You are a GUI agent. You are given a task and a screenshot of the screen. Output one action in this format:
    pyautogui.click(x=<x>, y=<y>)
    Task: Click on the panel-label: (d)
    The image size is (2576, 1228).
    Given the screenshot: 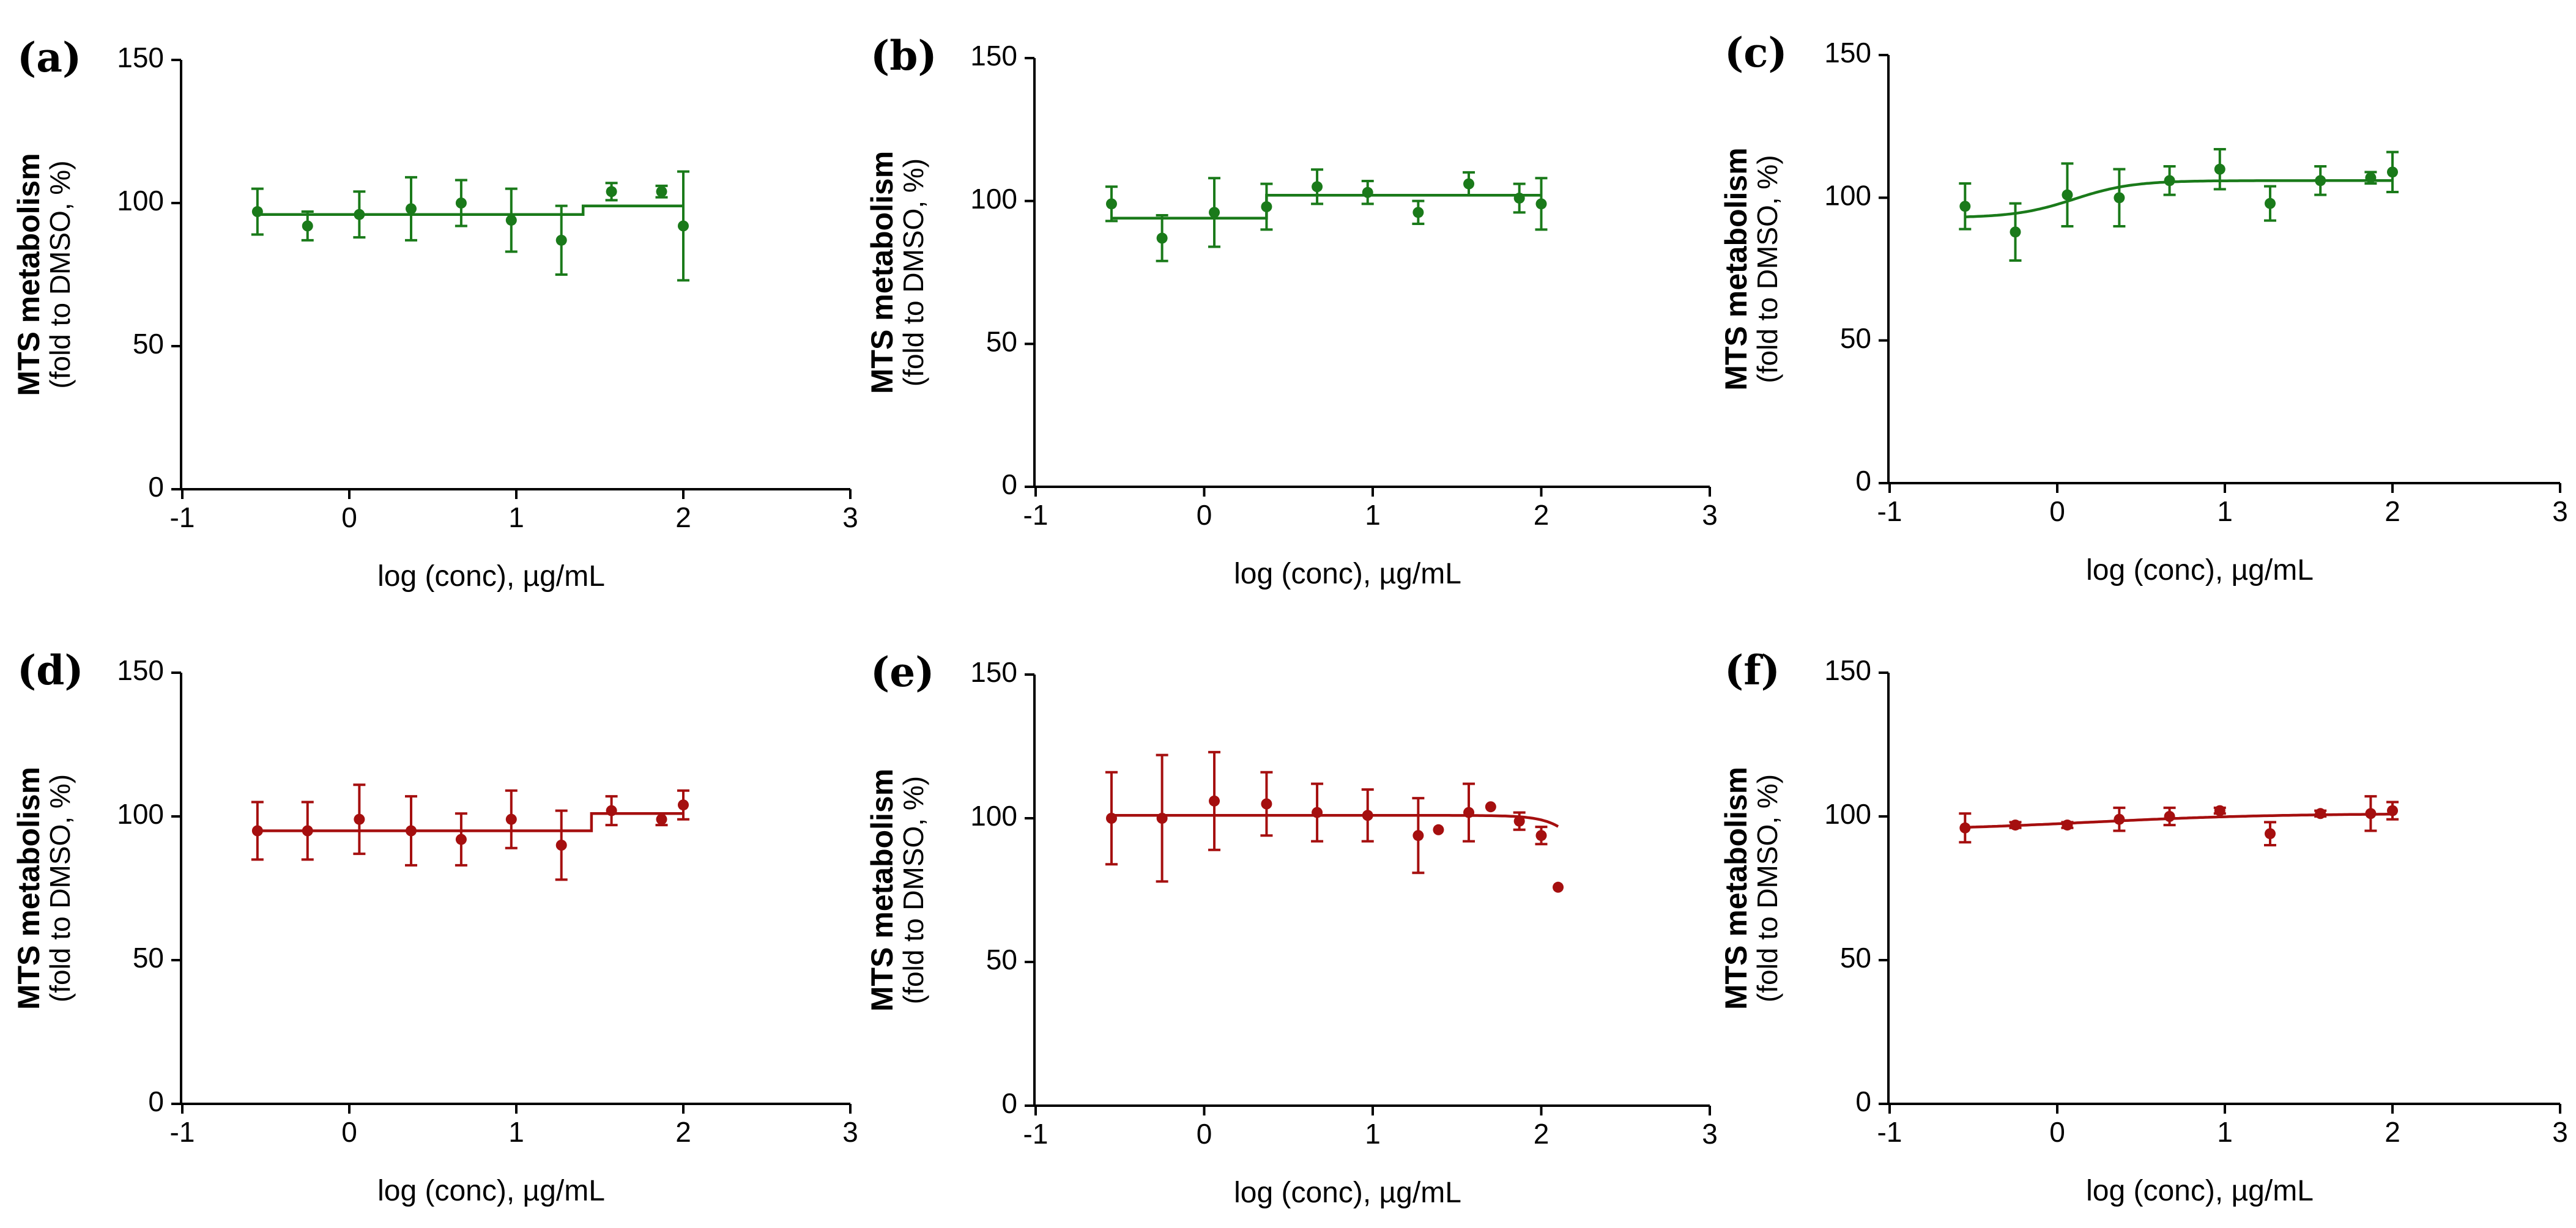 What is the action you would take?
    pyautogui.click(x=50, y=670)
    